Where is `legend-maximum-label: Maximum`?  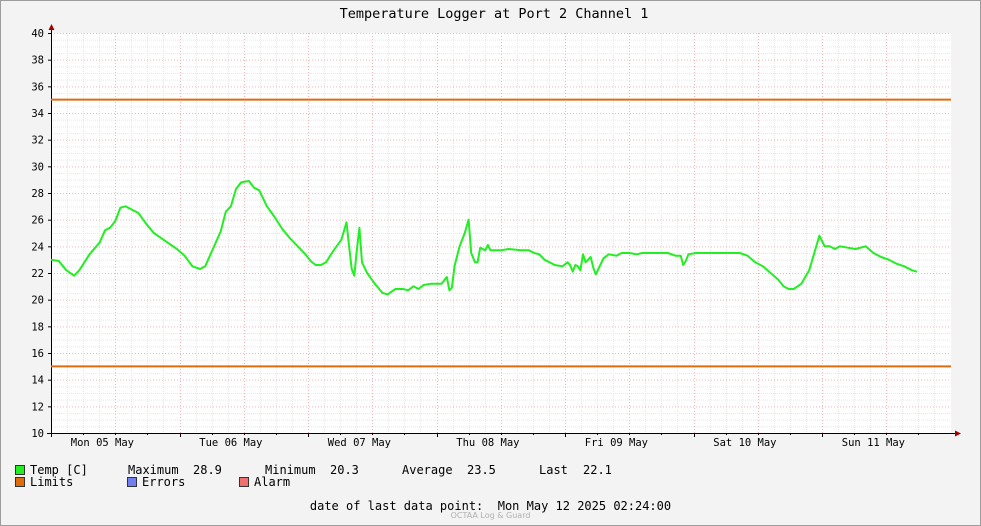
legend-maximum-label: Maximum is located at coordinates (153, 470).